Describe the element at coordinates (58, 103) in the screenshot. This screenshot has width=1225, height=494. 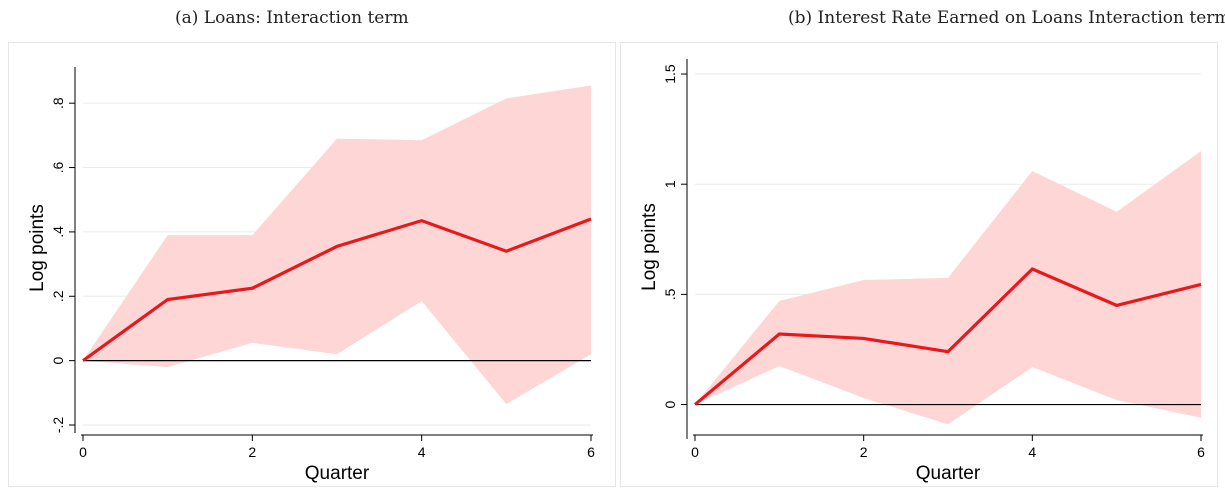
I see `y-tick-label: .8` at that location.